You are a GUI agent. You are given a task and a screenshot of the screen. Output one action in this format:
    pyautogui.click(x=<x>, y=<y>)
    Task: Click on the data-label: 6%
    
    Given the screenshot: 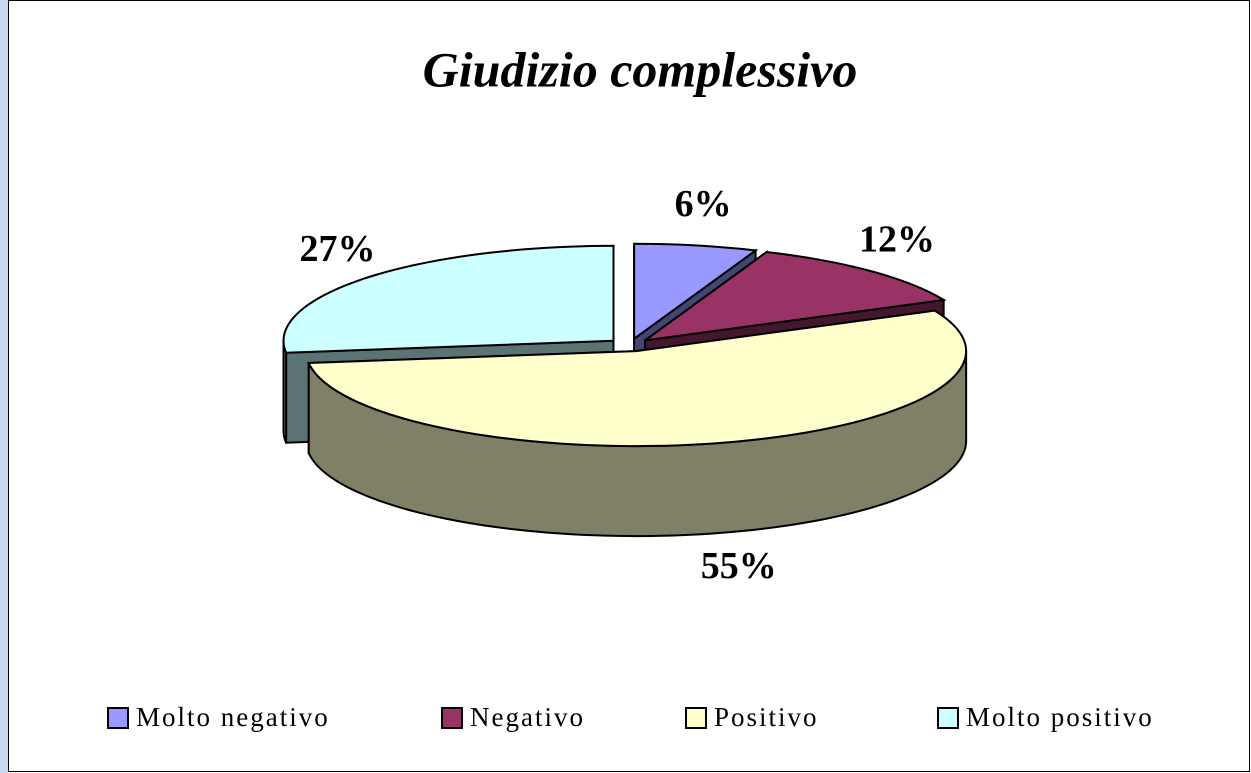 What is the action you would take?
    pyautogui.click(x=703, y=204)
    